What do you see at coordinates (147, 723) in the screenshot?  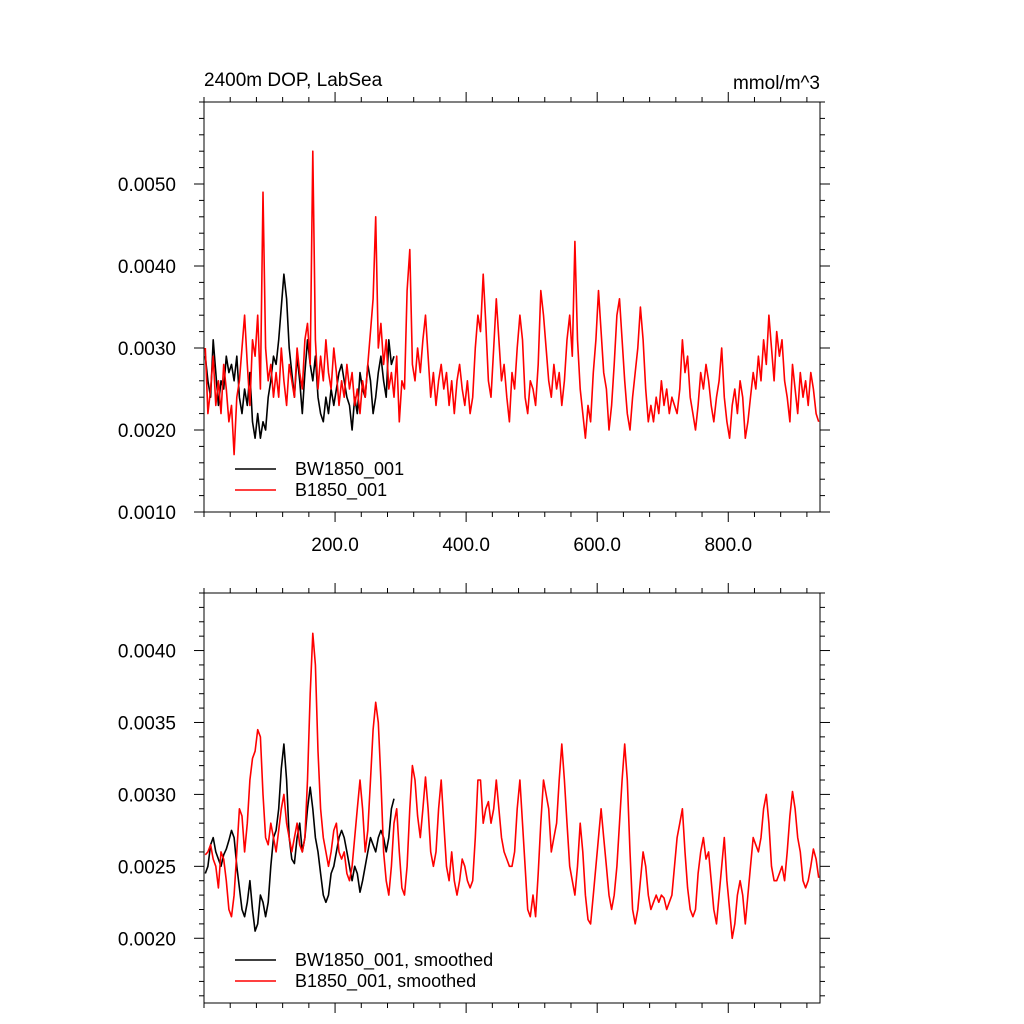 I see `y-tick-label: 0.0035` at bounding box center [147, 723].